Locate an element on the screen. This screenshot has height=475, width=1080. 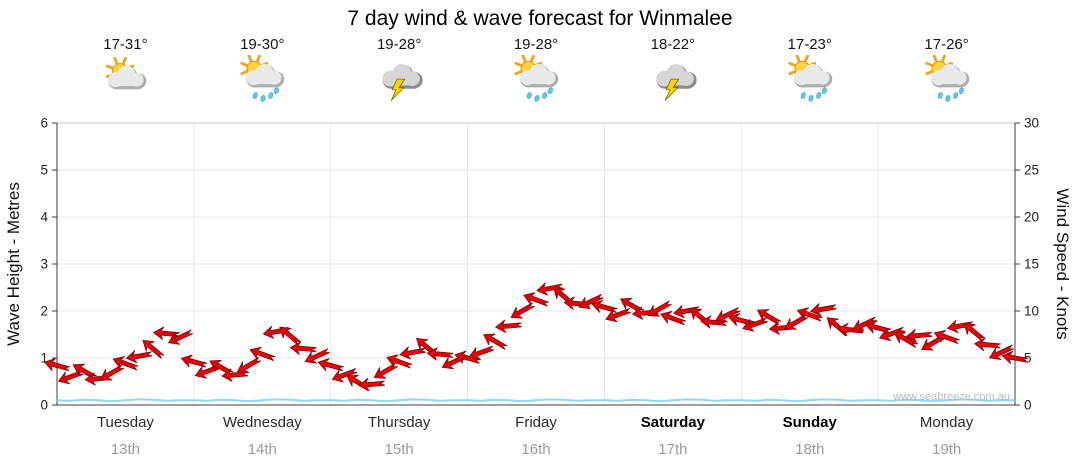
day-forecast-column: 17-31° is located at coordinates (125, 72).